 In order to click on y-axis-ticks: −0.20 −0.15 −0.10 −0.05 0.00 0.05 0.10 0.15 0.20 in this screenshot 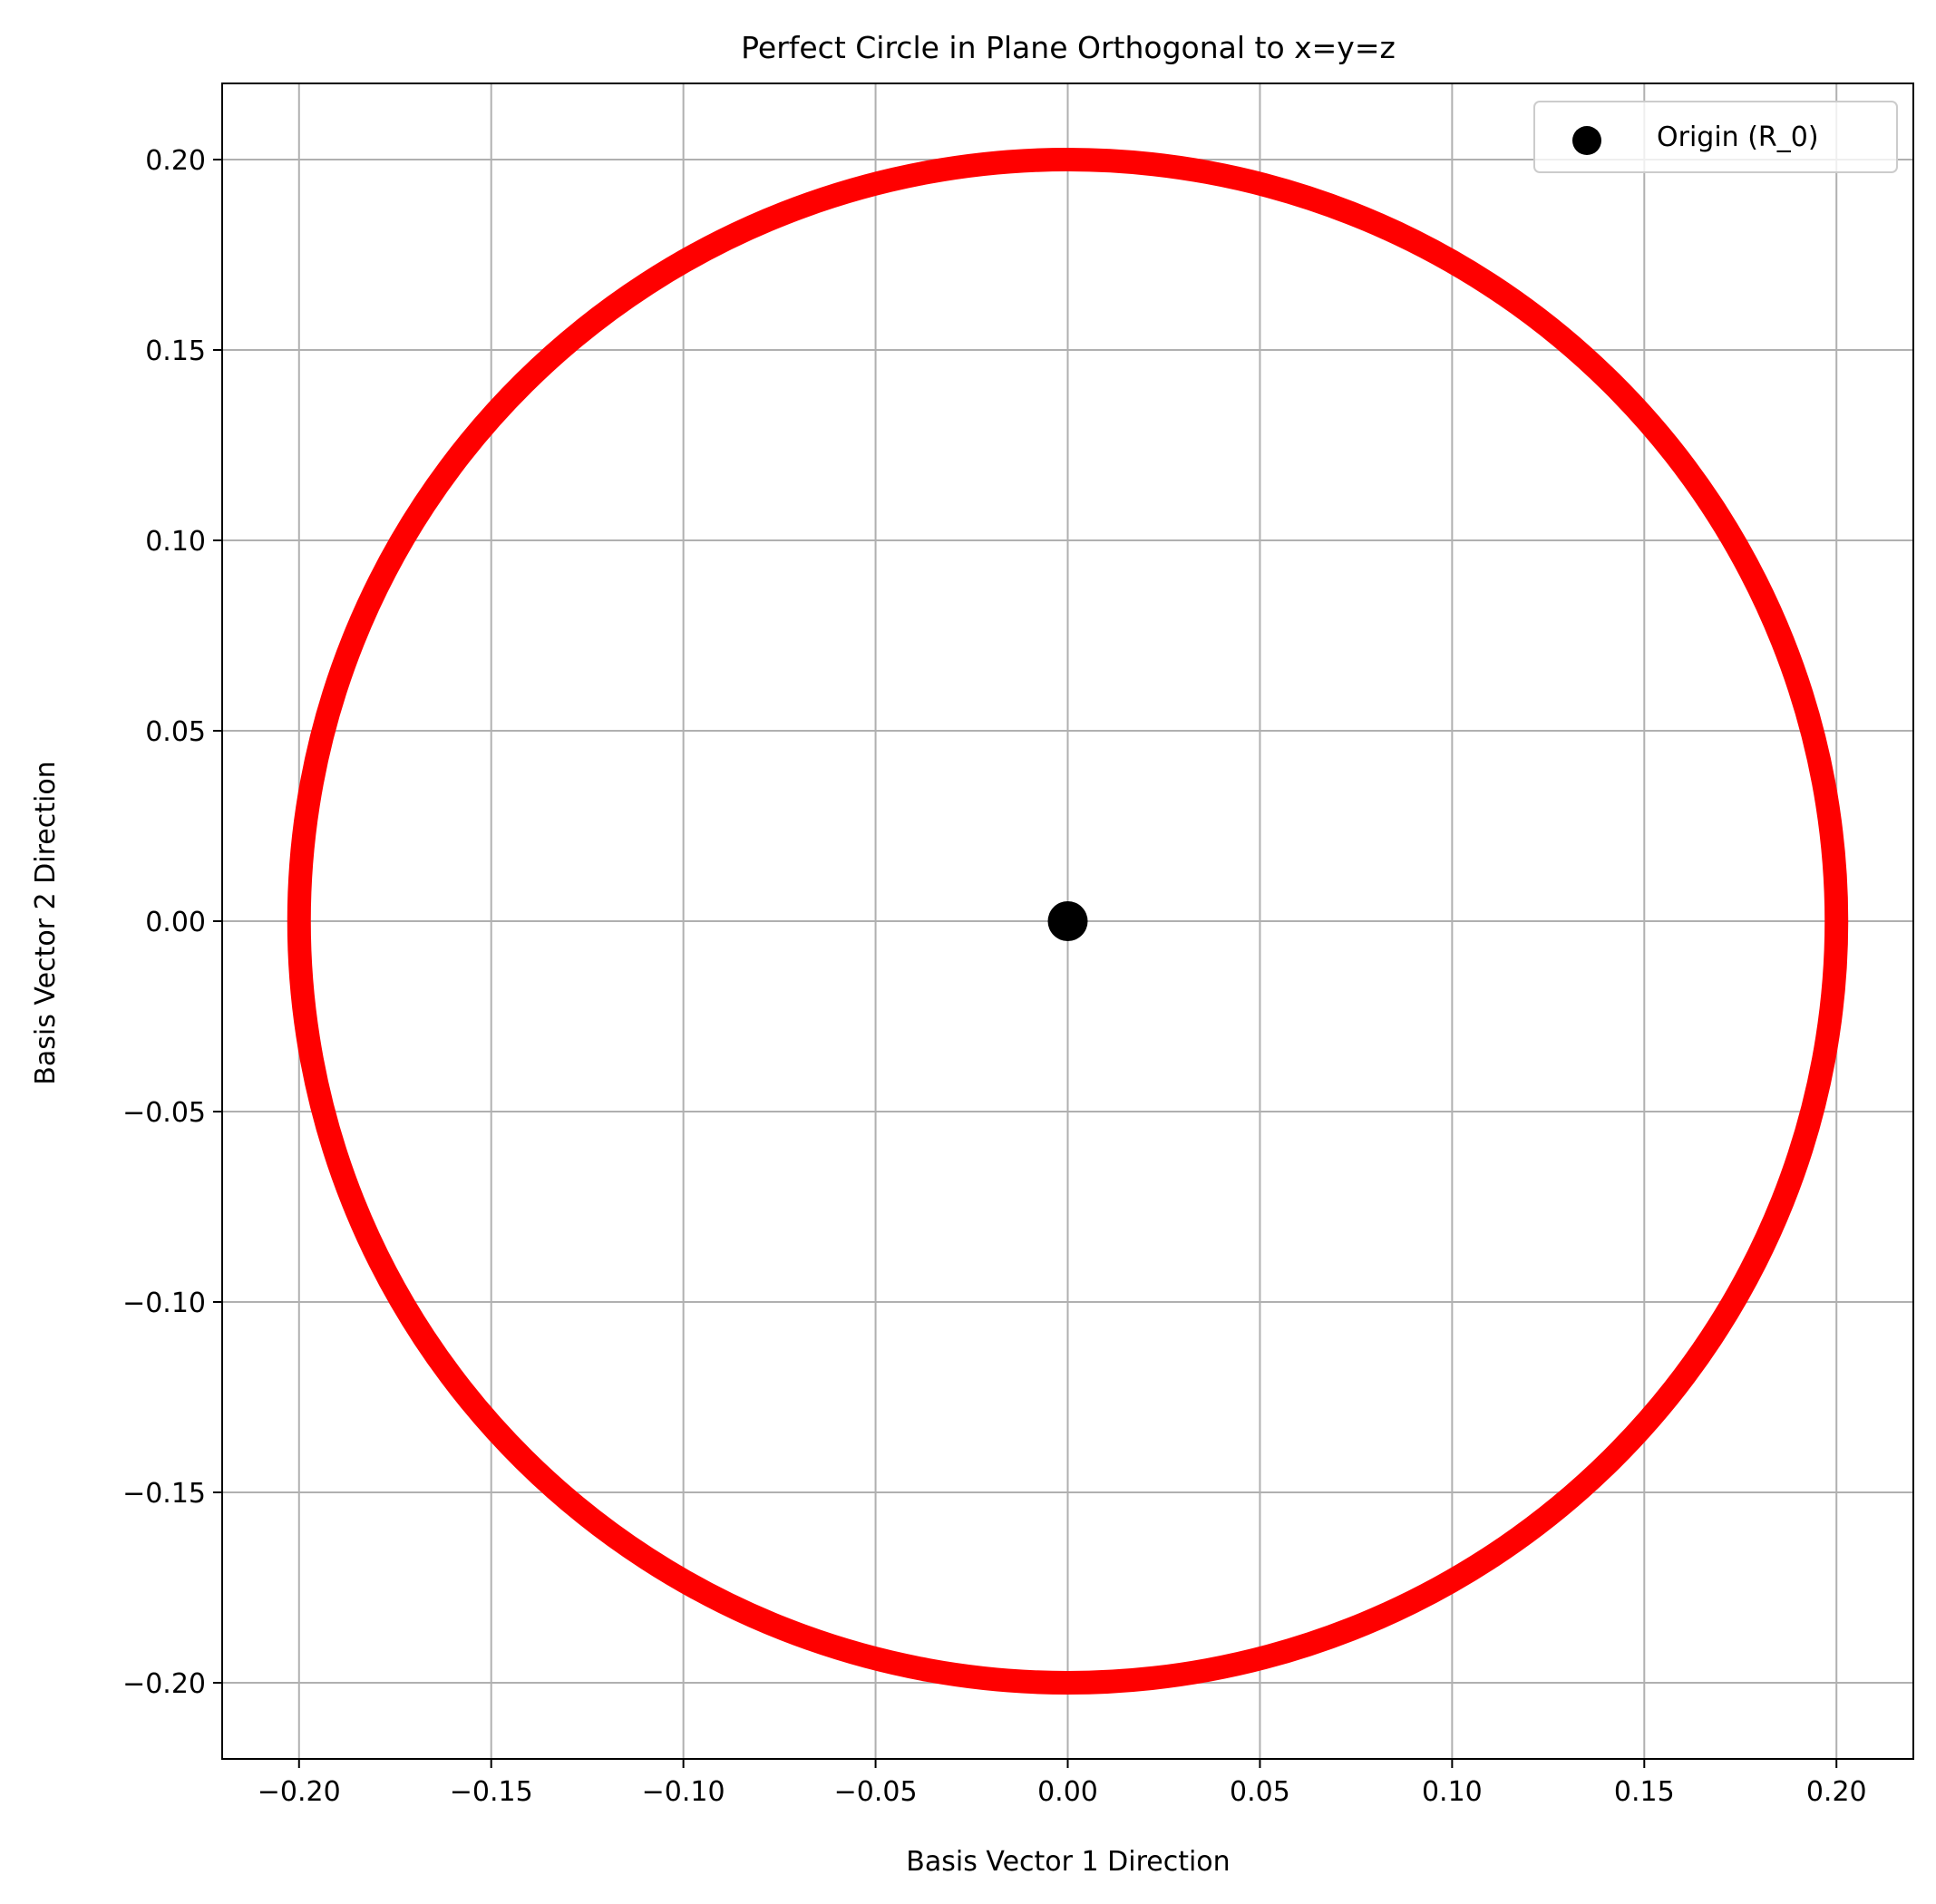, I will do `click(172, 922)`.